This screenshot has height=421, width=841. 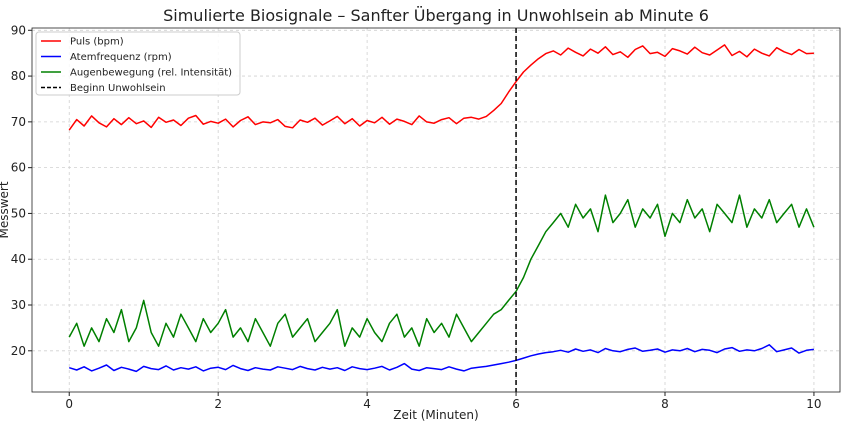 What do you see at coordinates (218, 404) in the screenshot?
I see `x-tick-label: 2` at bounding box center [218, 404].